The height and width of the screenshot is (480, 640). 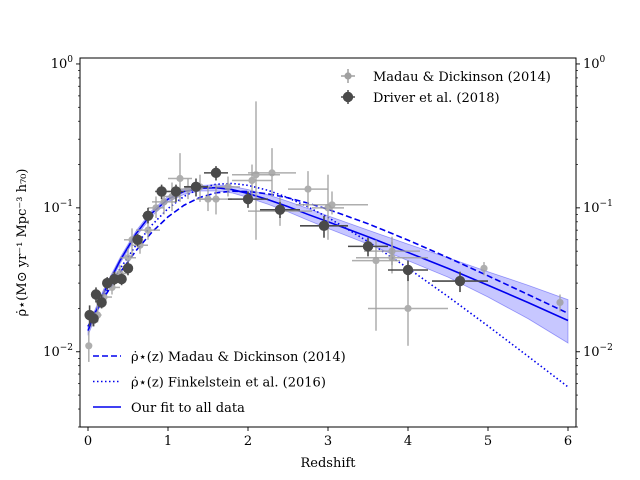 I want to click on x-tick-label: 3, so click(x=328, y=441).